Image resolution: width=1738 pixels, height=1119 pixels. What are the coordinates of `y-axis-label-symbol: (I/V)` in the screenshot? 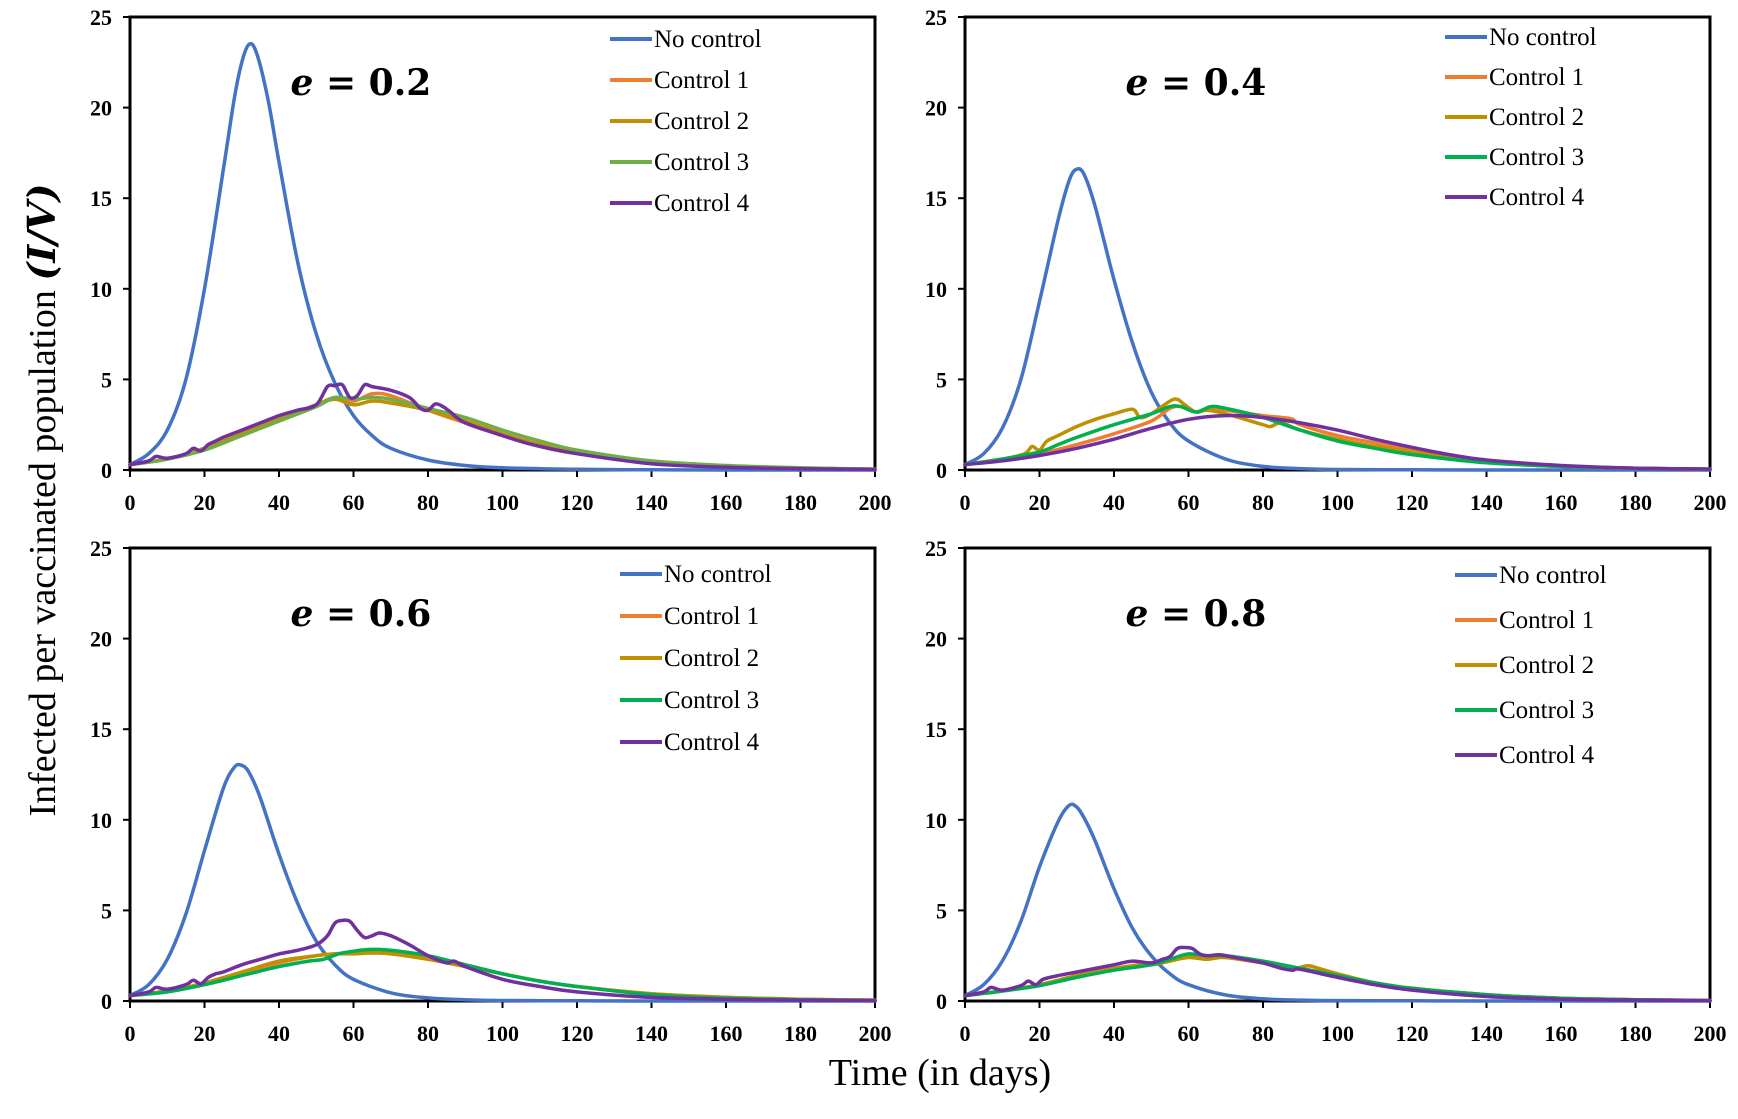 It's located at (41, 231).